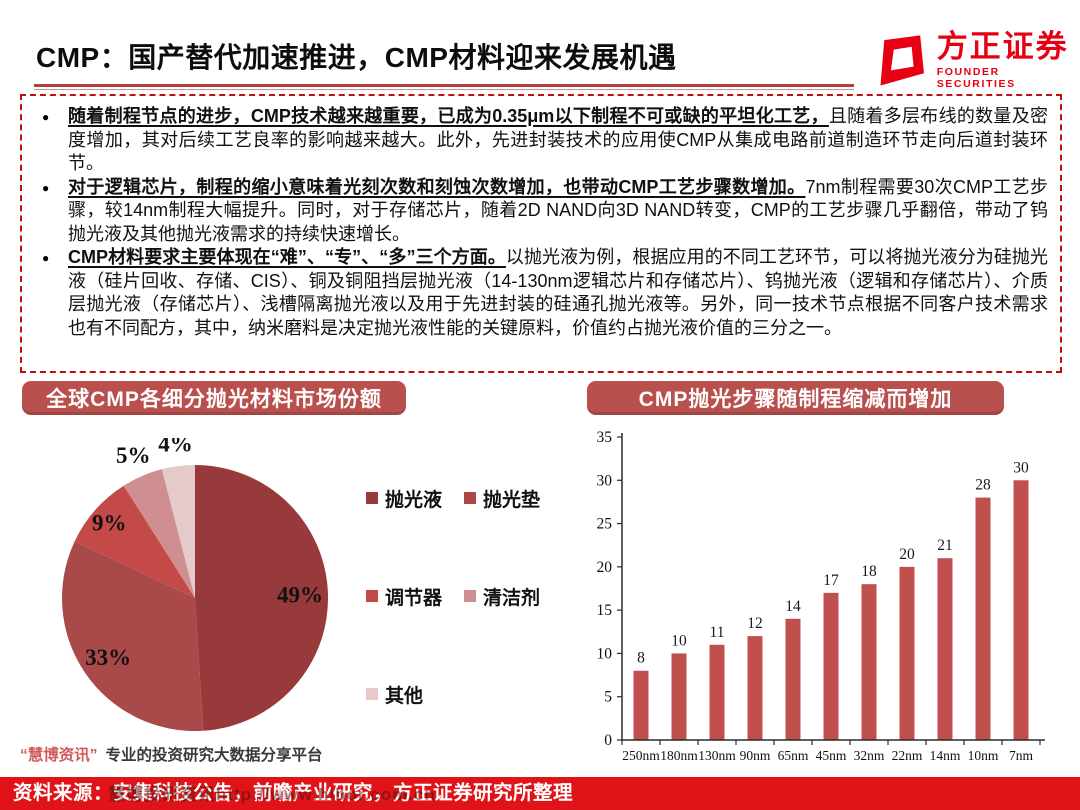  What do you see at coordinates (214, 398) in the screenshot?
I see `pie-section-title: 全球CMP各细分抛光材料市场份额` at bounding box center [214, 398].